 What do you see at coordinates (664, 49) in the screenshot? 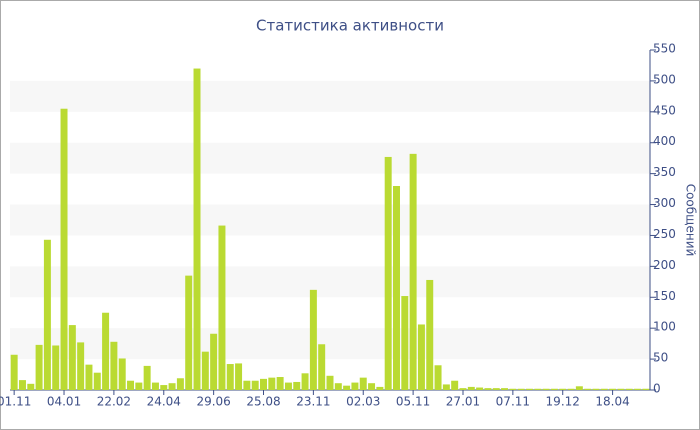
I see `y-tick-label: 550` at bounding box center [664, 49].